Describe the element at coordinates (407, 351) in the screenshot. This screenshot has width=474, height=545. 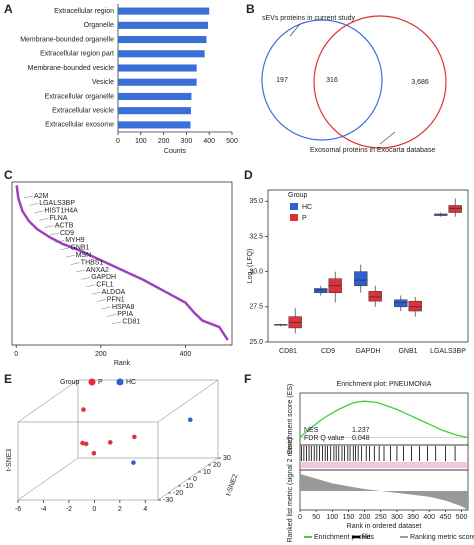
I see `x-tick-label: GNB1` at that location.